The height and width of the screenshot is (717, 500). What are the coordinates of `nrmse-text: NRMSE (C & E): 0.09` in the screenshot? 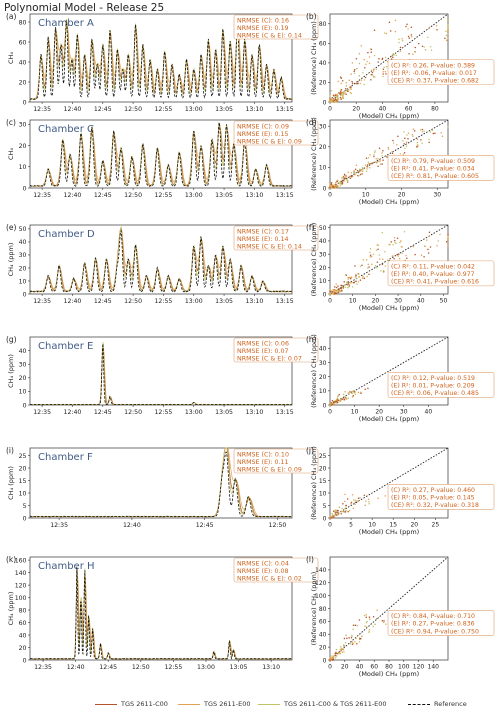 It's located at (269, 141).